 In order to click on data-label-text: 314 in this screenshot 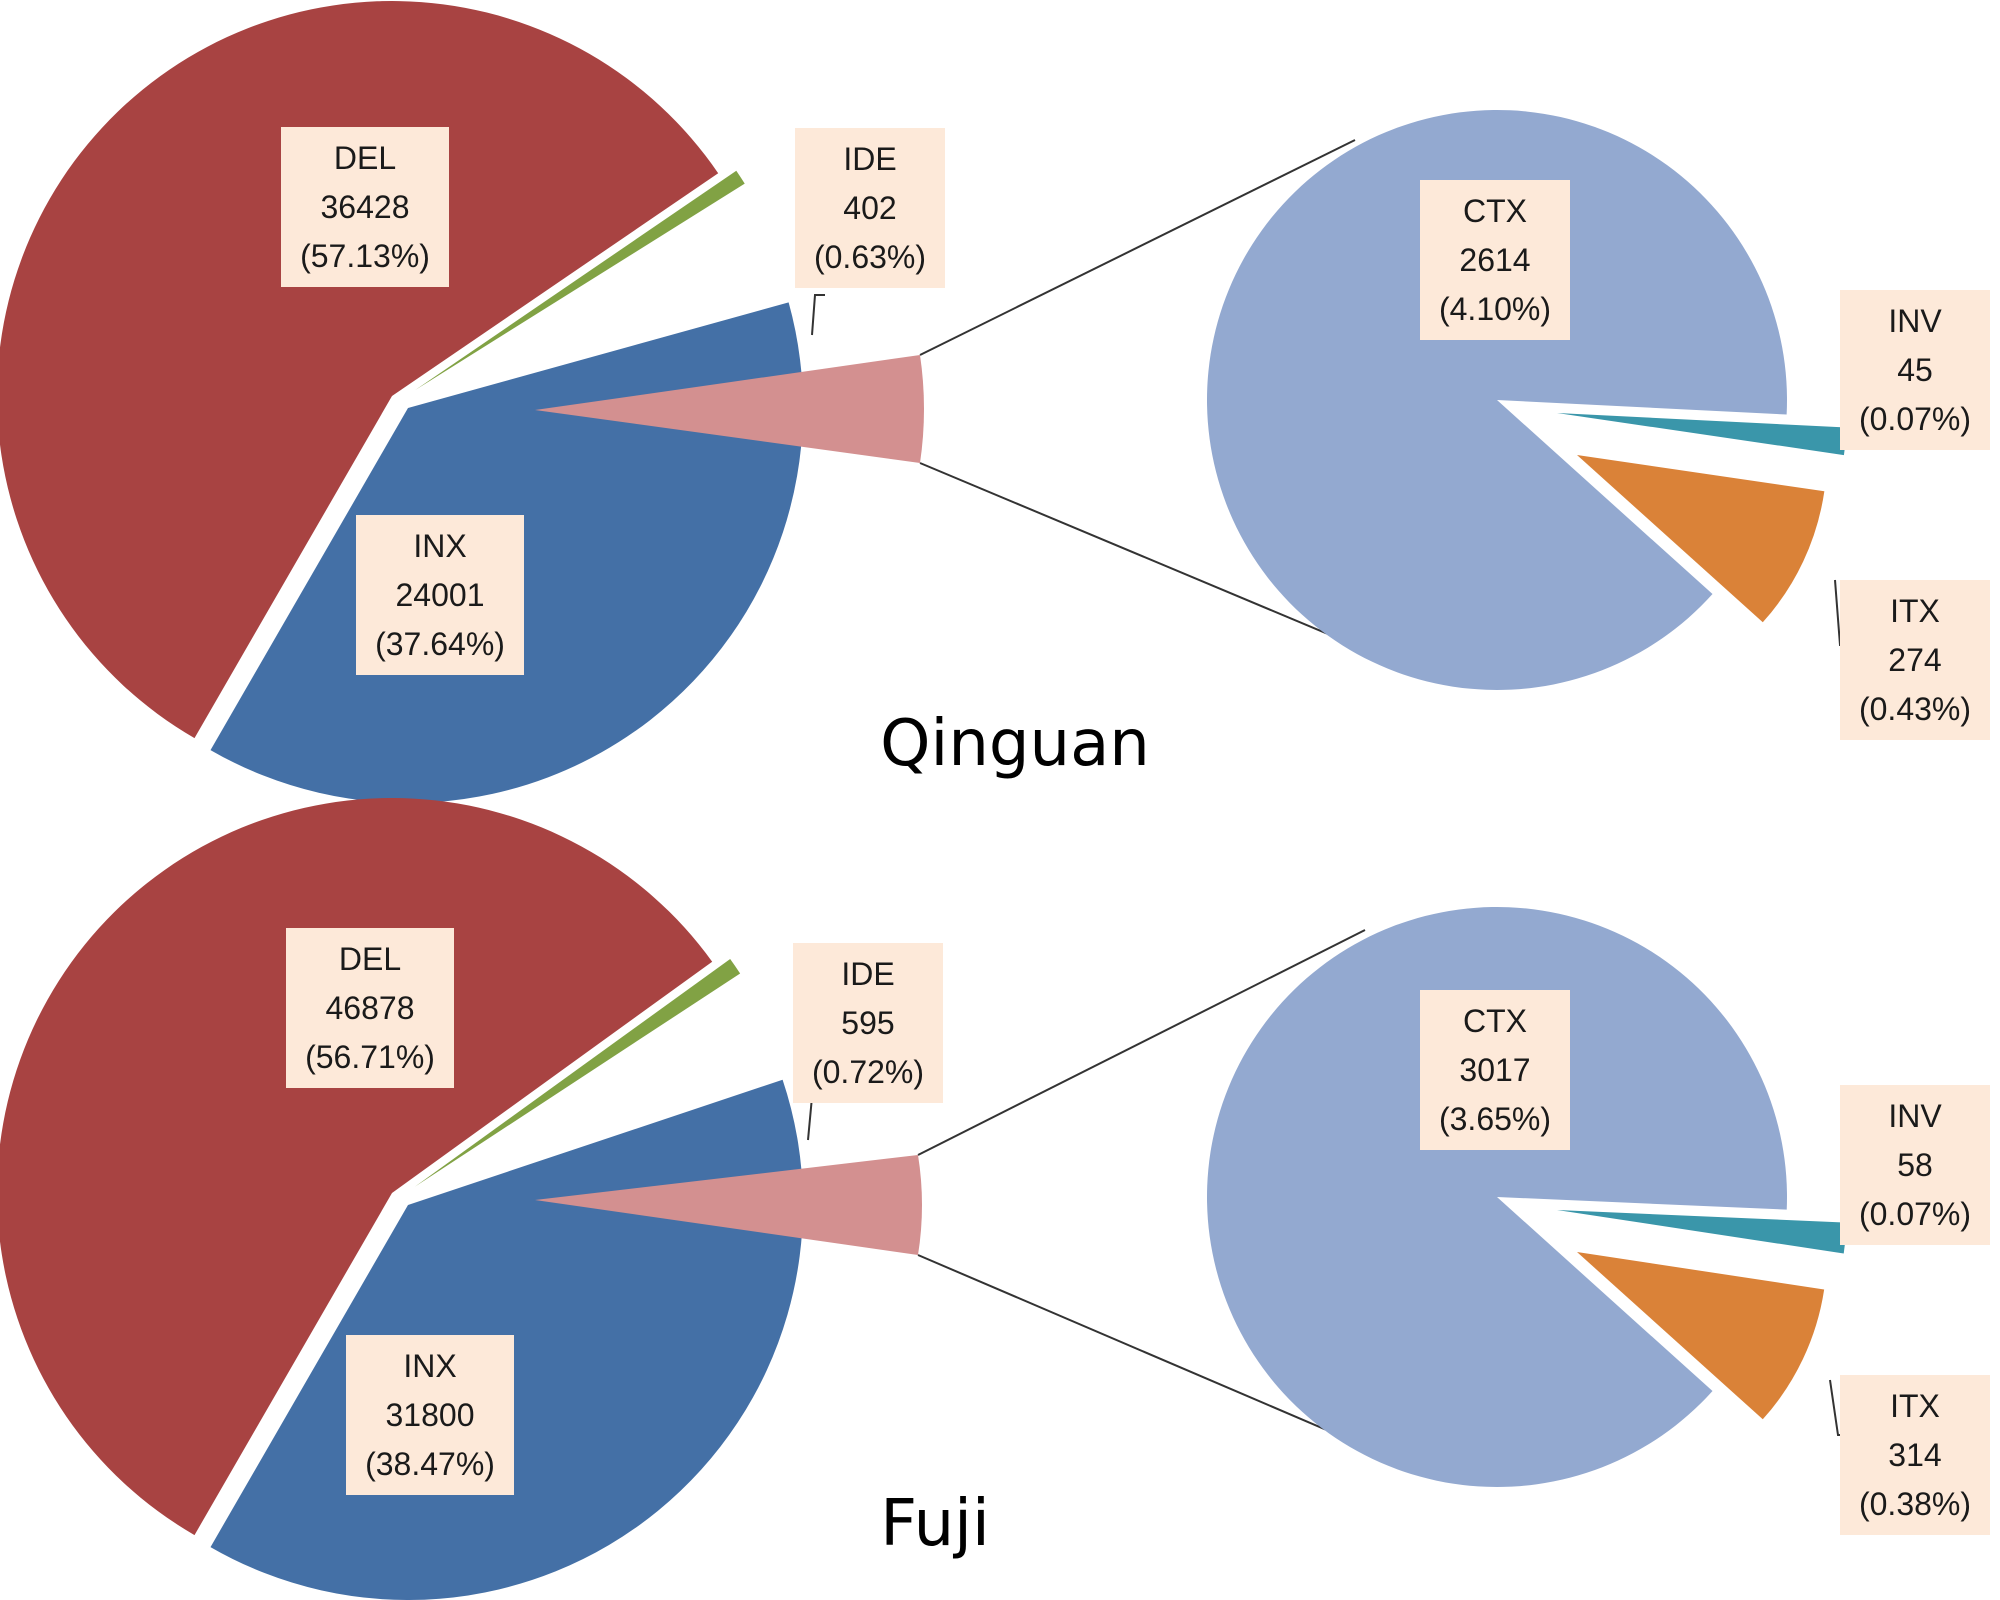, I will do `click(1914, 1455)`.